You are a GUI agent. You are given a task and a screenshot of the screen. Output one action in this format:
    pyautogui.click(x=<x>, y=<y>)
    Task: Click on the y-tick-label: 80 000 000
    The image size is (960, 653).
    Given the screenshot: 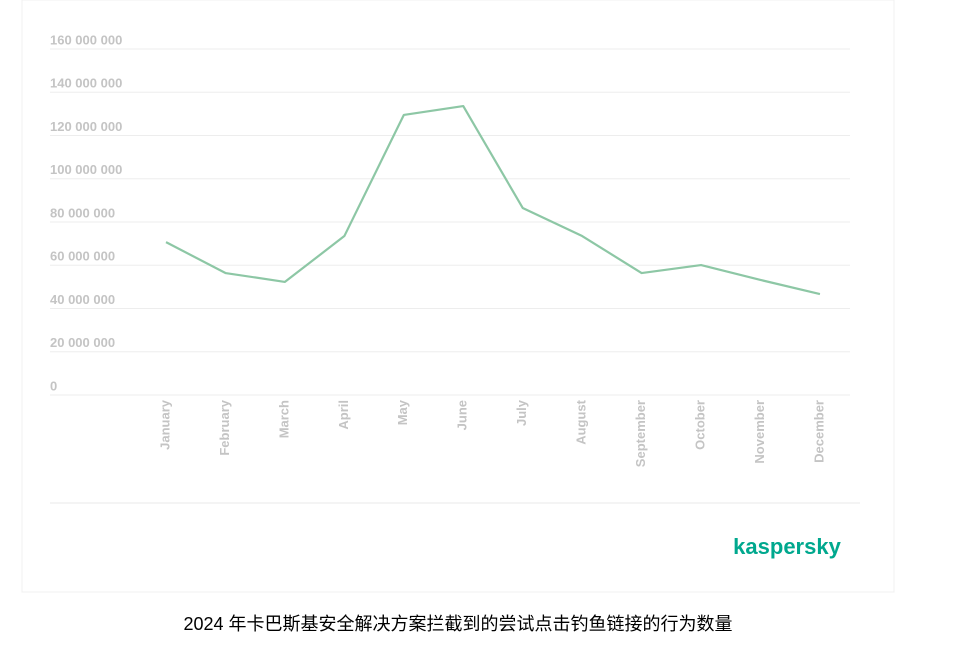 What is the action you would take?
    pyautogui.click(x=82, y=212)
    